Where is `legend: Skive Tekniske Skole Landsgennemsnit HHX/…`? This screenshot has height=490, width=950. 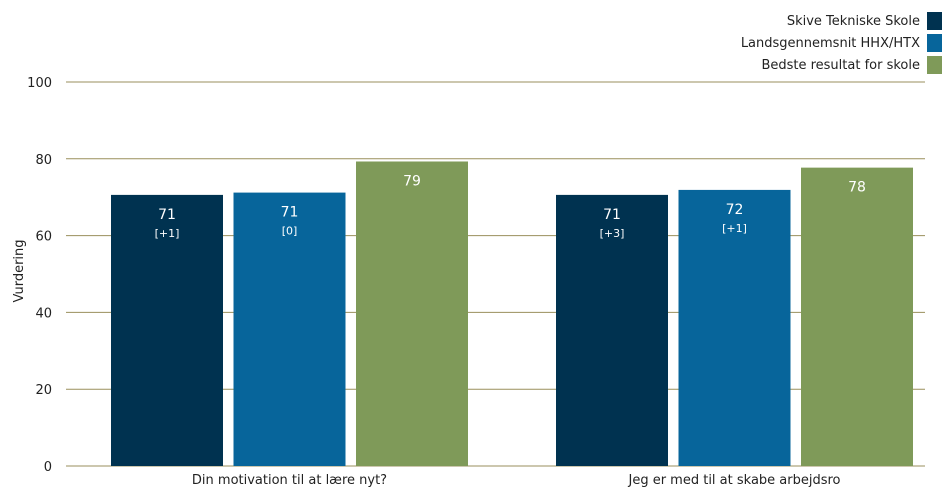
legend: Skive Tekniske Skole Landsgennemsnit HHX/… is located at coordinates (841, 43).